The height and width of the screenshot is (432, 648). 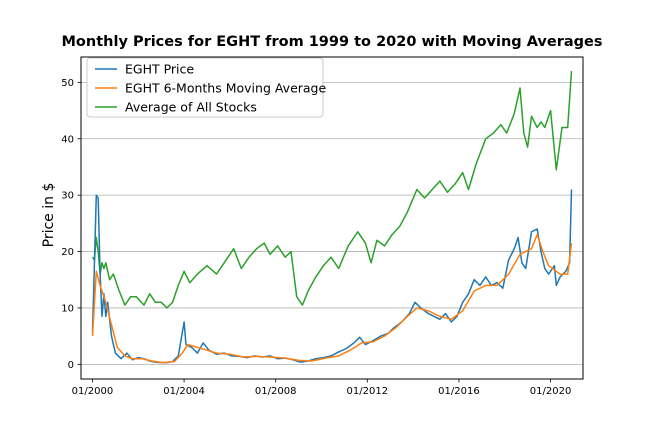 What do you see at coordinates (276, 391) in the screenshot?
I see `x-tick-label: 01/2008` at bounding box center [276, 391].